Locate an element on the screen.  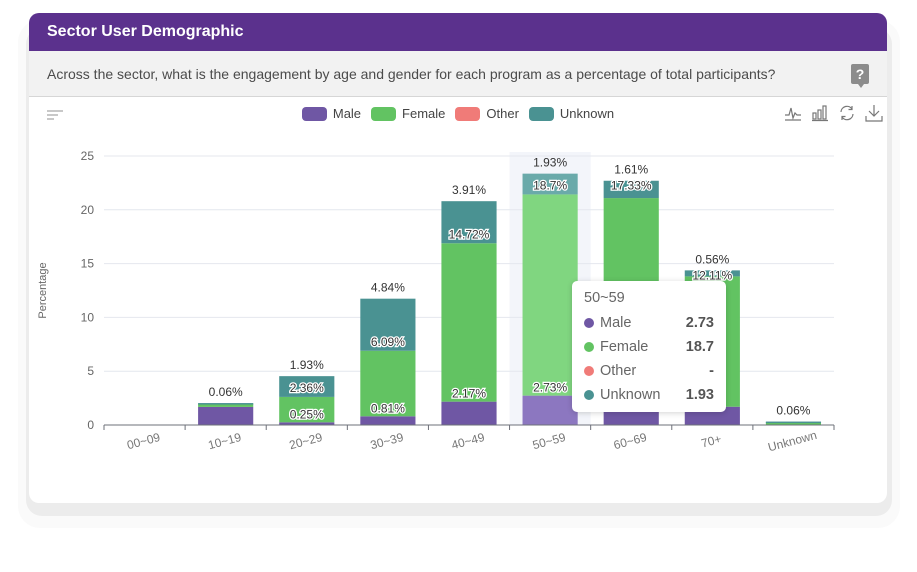
y-tick-label: 5 is located at coordinates (90, 371).